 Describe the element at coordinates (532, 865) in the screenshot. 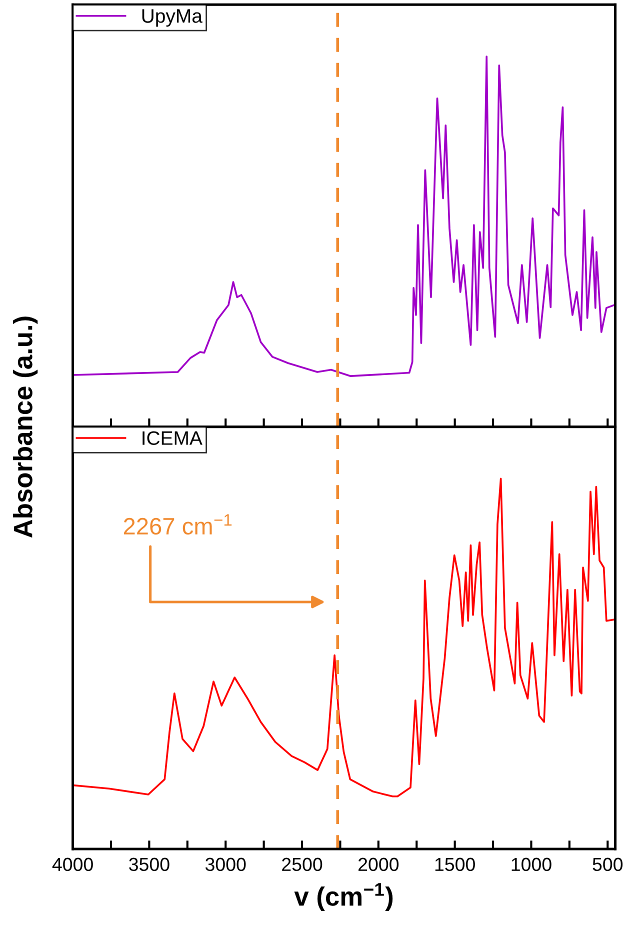

I see `x-tick-label: 1000` at that location.